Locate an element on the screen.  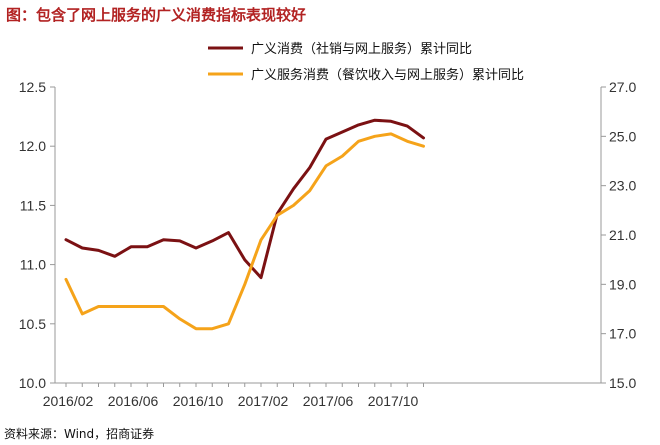
x-tick-label: 2017/02 is located at coordinates (263, 401).